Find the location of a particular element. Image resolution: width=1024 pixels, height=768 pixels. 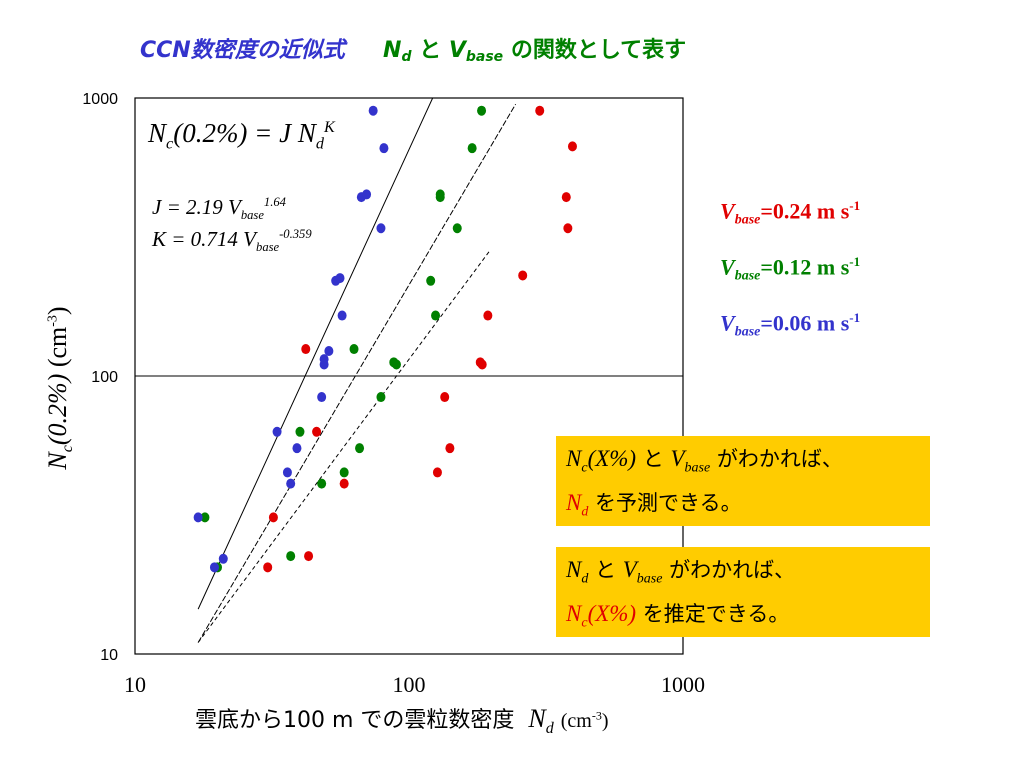

y-tick-label-2: 1000 is located at coordinates (100, 99).